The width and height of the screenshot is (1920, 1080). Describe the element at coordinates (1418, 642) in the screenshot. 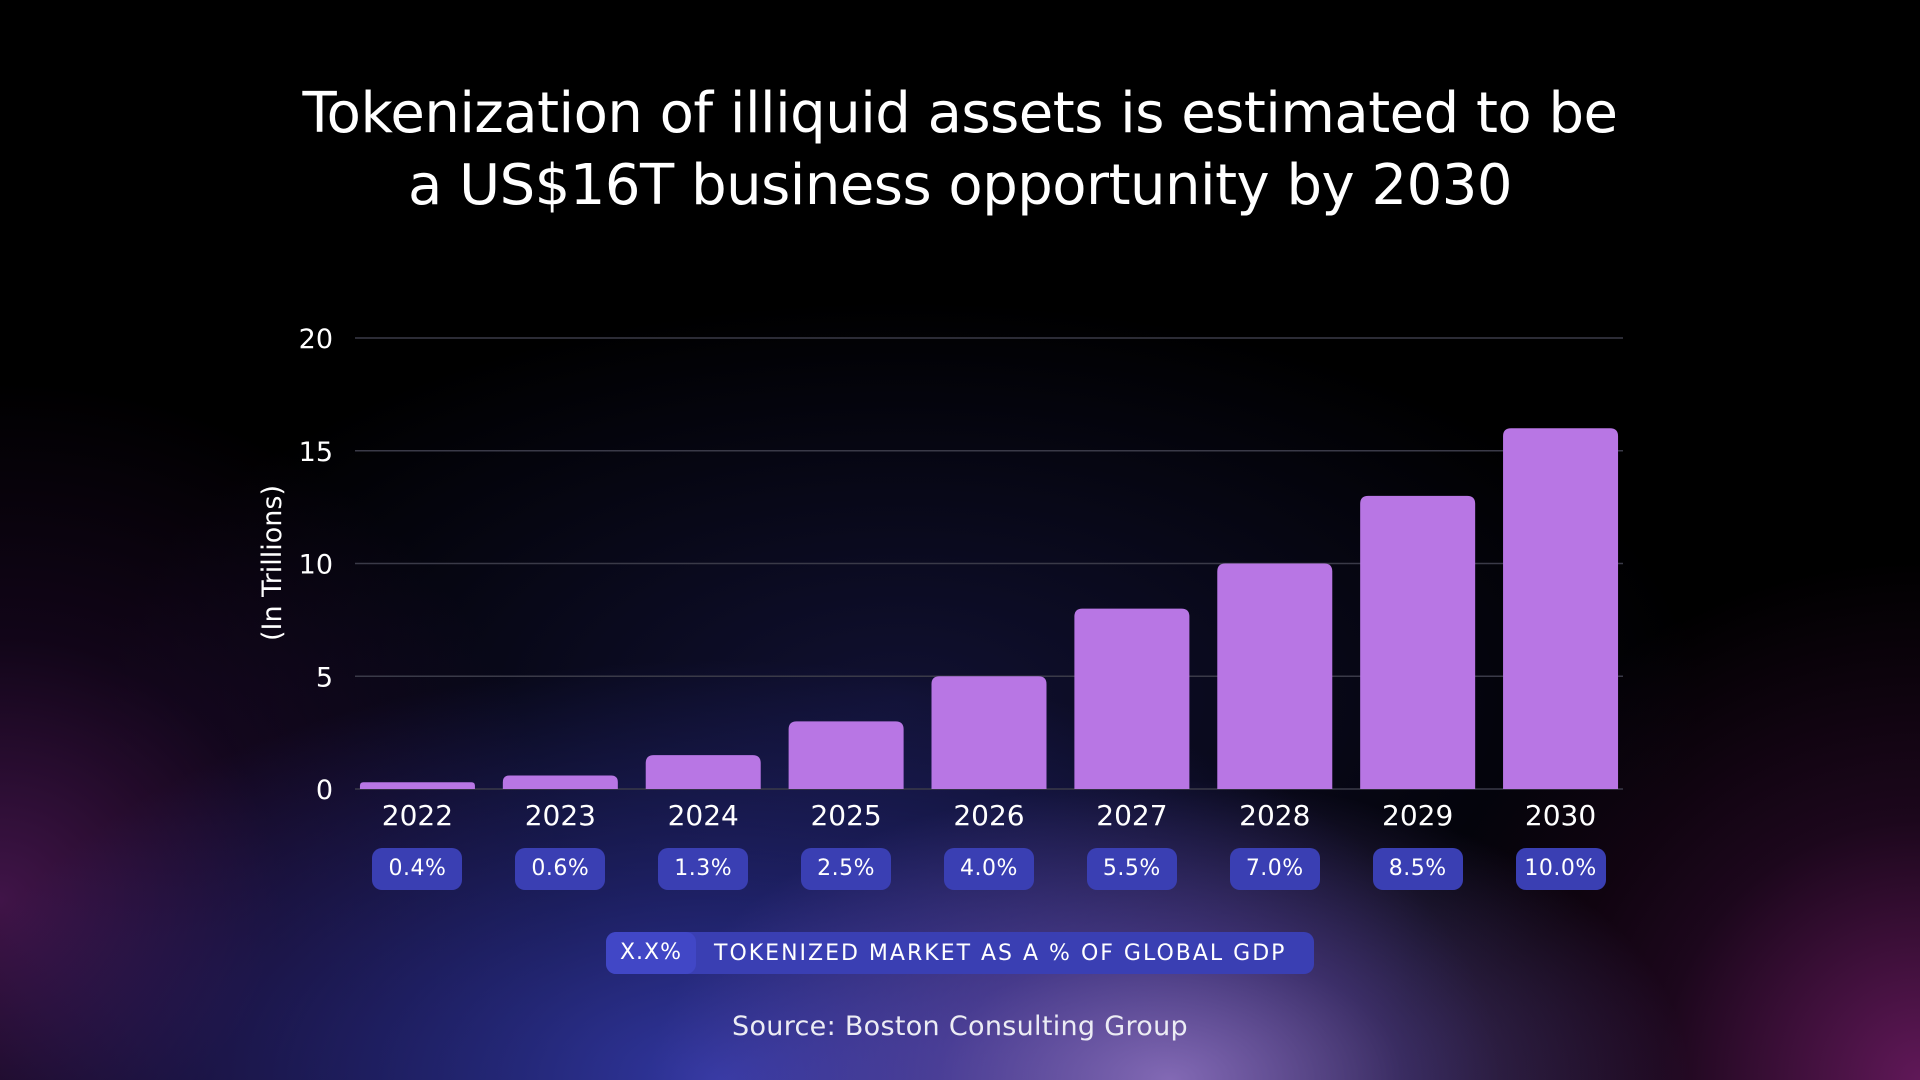

I see `bar-2029` at that location.